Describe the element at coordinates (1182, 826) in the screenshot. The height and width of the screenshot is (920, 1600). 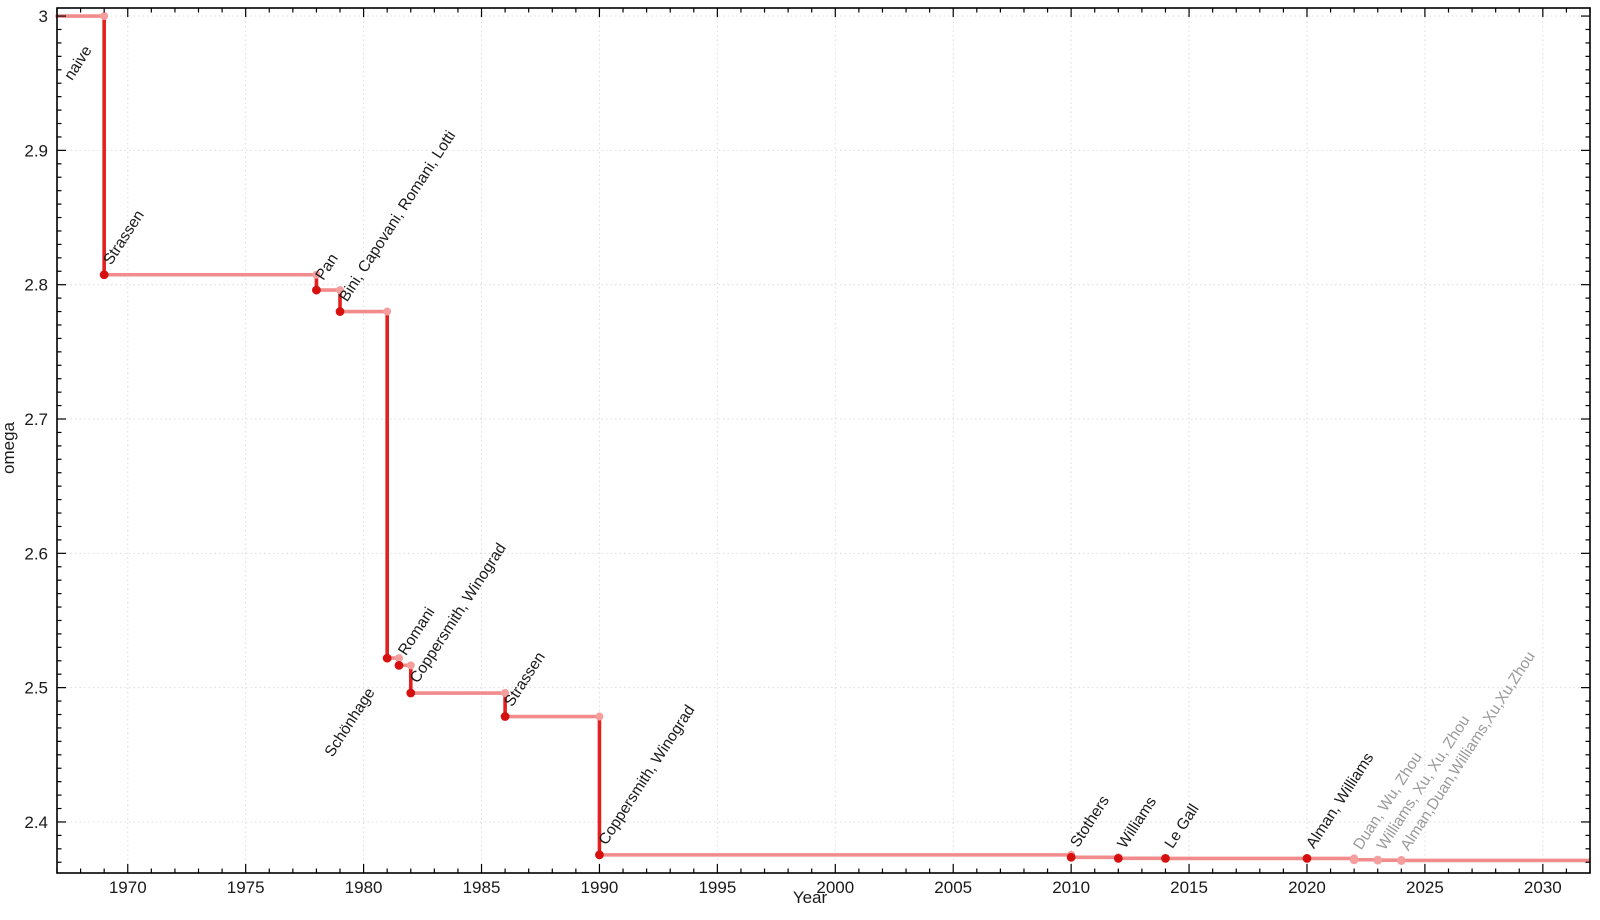
I see `point-label: Le Gall` at that location.